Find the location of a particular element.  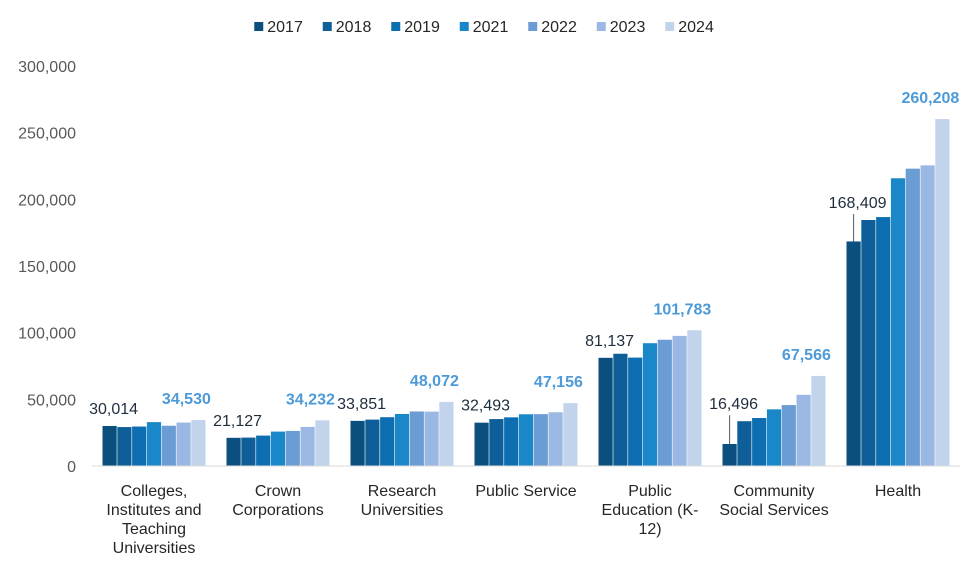

y-tick-label: 50,000 is located at coordinates (51, 400).